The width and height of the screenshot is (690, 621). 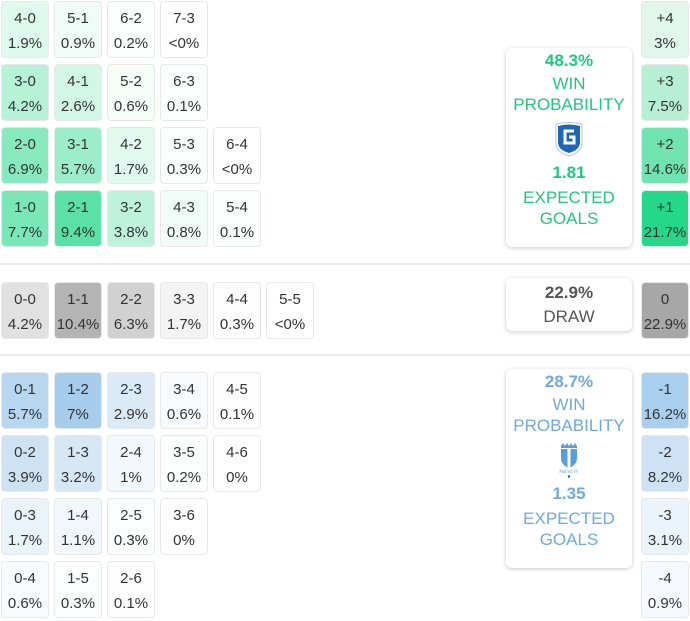 I want to click on scoreline-cell-home: 5-4 0.1%, so click(x=237, y=218).